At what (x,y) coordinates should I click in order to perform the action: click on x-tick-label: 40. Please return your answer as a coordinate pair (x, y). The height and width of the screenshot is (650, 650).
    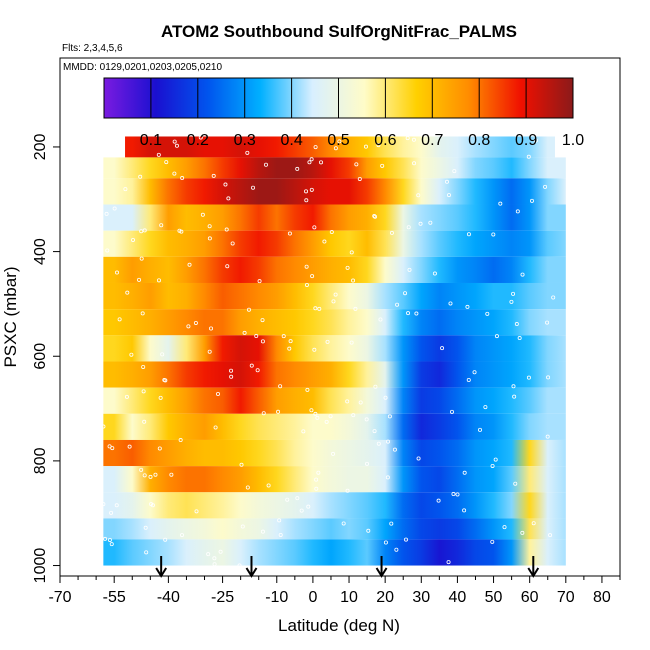
    Looking at the image, I should click on (458, 597).